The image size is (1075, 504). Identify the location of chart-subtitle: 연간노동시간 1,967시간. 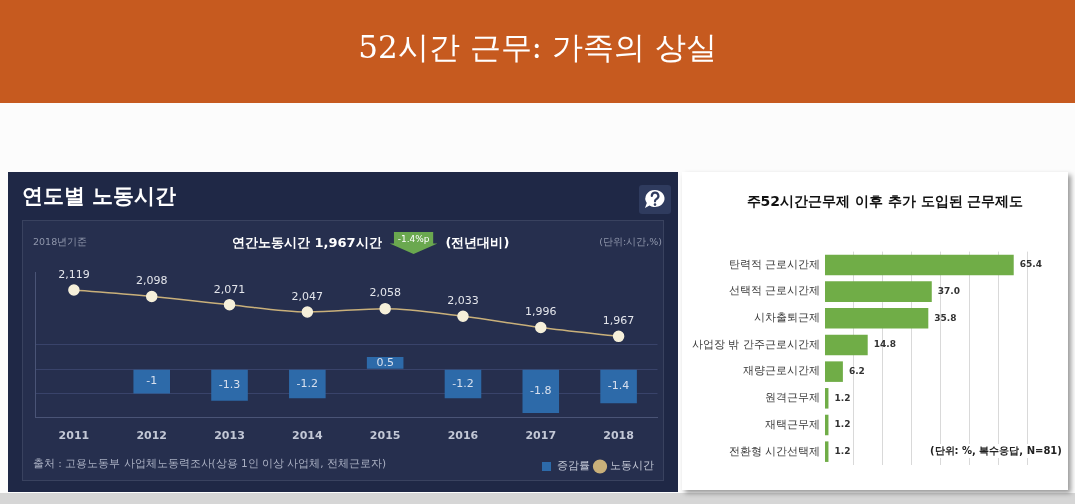
(307, 243).